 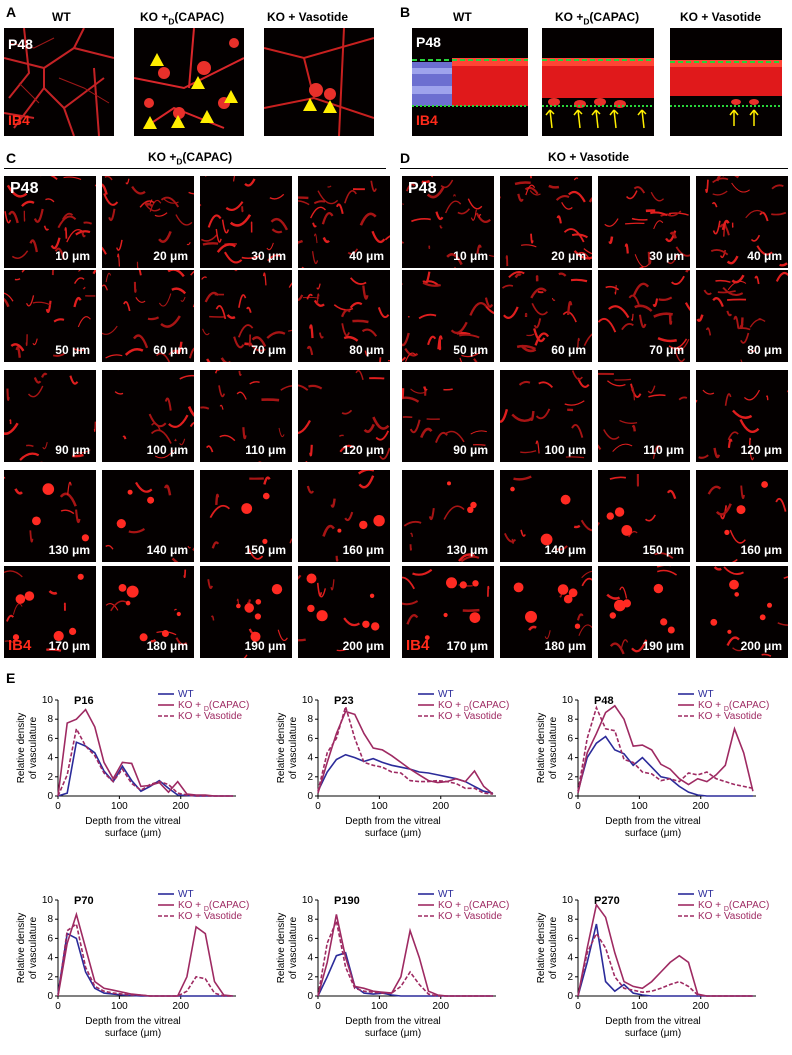 What do you see at coordinates (344, 701) in the screenshot?
I see `chart-title: P23` at bounding box center [344, 701].